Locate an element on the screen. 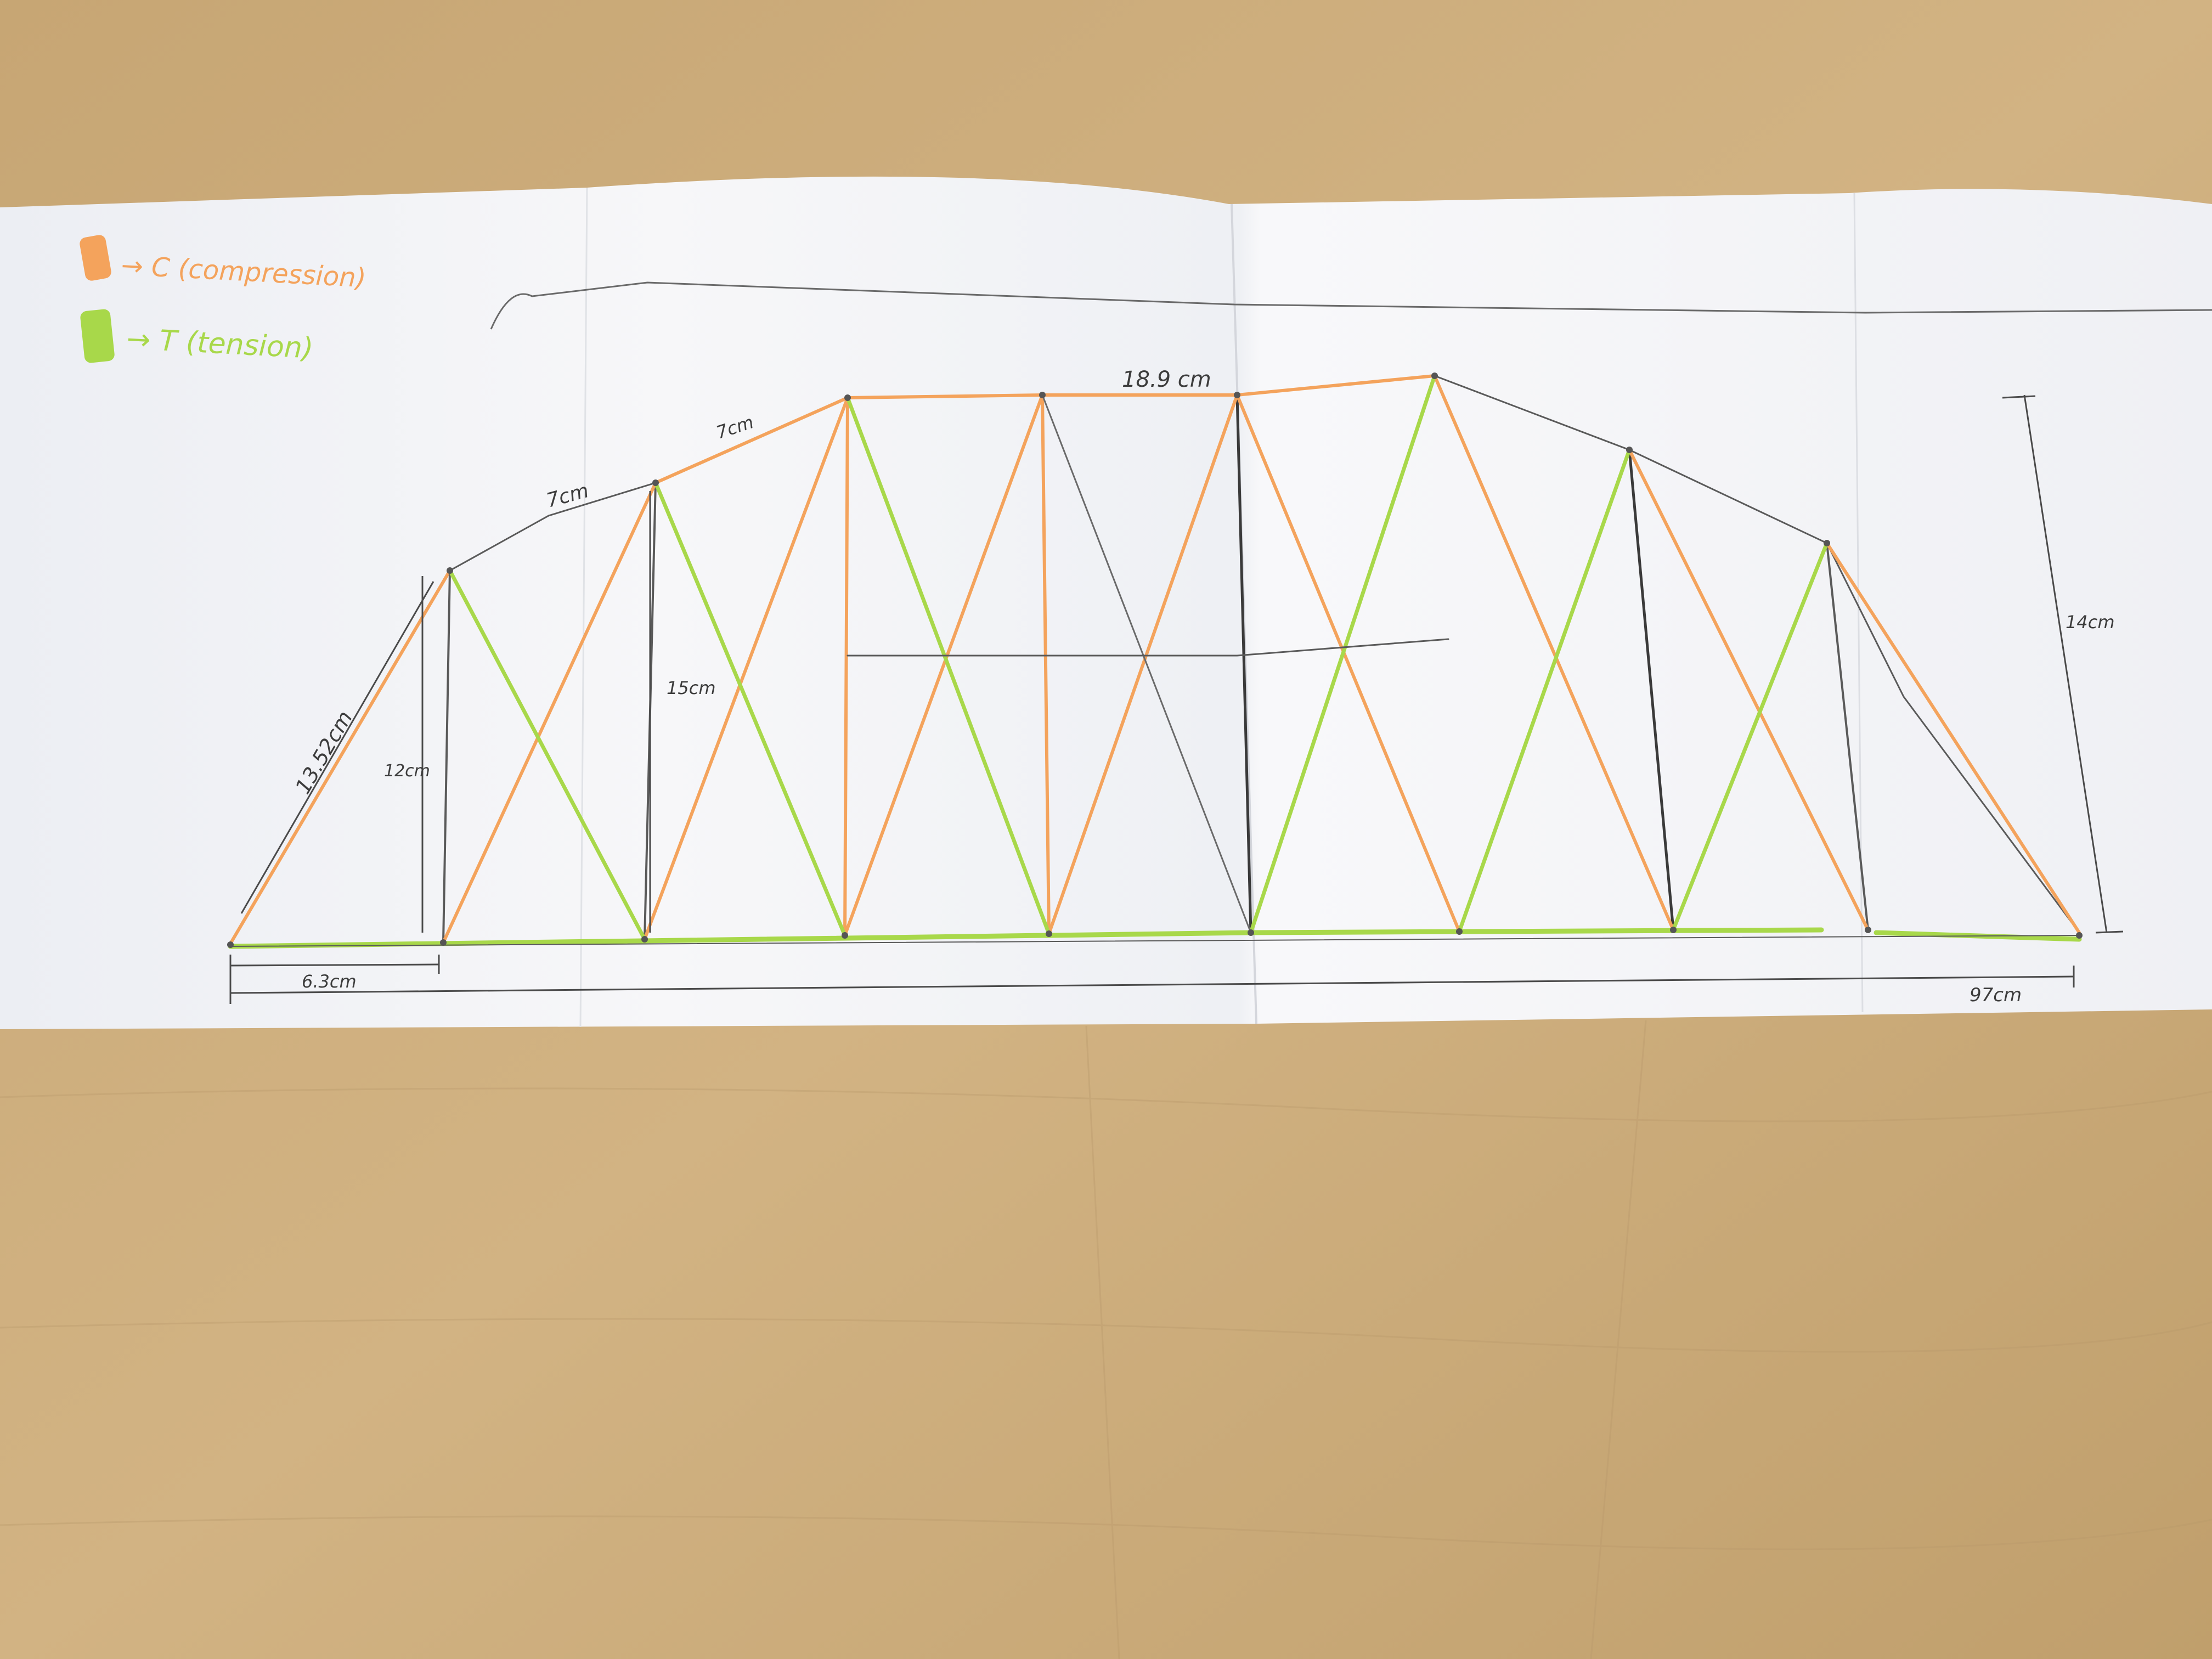 This screenshot has width=2212, height=1659. compression-swatch is located at coordinates (96, 258).